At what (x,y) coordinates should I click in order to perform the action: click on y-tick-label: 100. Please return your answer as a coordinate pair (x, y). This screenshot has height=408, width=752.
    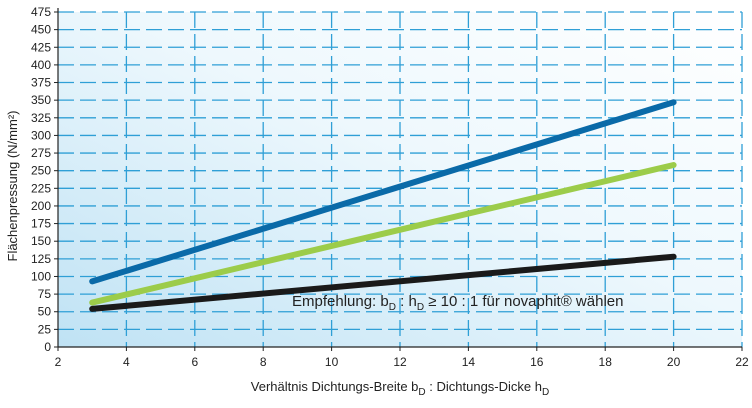
    Looking at the image, I should click on (41, 276).